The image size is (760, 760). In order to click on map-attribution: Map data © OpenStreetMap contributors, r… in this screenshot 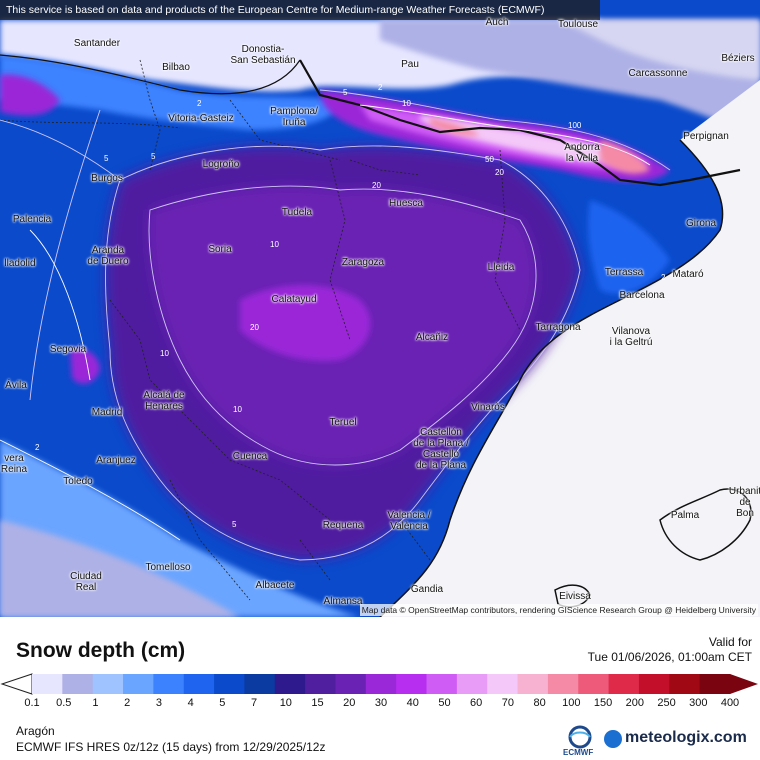, I will do `click(558, 610)`.